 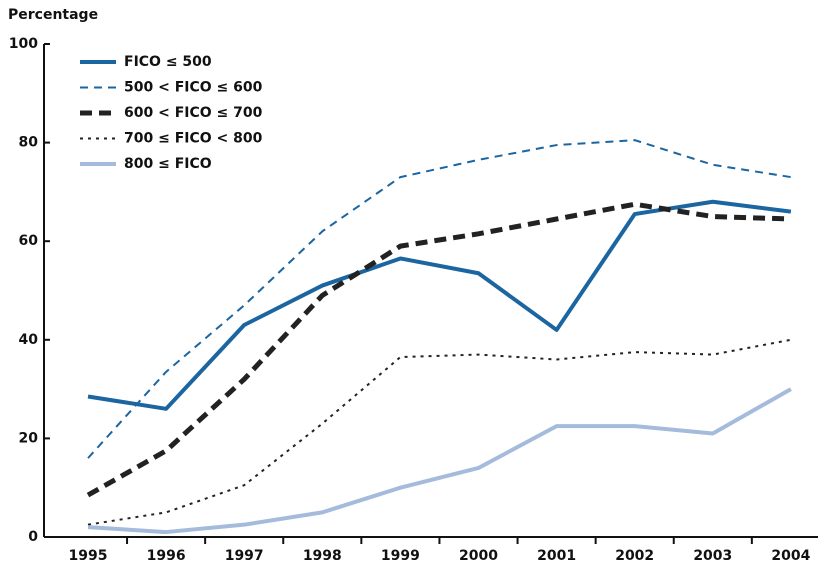 I want to click on x-tick-label: 2004, so click(x=790, y=556).